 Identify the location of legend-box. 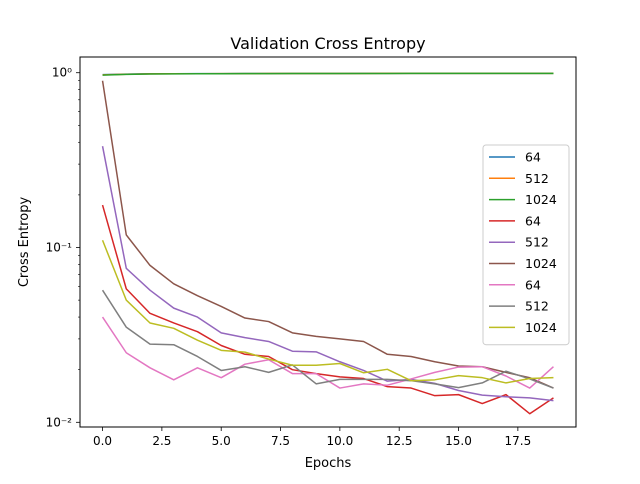
(526, 245).